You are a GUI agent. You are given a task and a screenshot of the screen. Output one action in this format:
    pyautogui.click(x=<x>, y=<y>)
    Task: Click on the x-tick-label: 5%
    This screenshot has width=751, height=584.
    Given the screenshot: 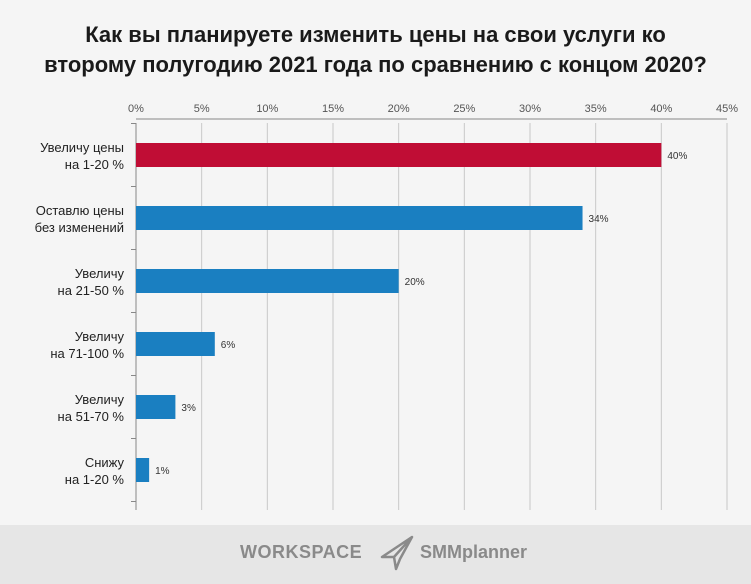 What is the action you would take?
    pyautogui.click(x=202, y=109)
    